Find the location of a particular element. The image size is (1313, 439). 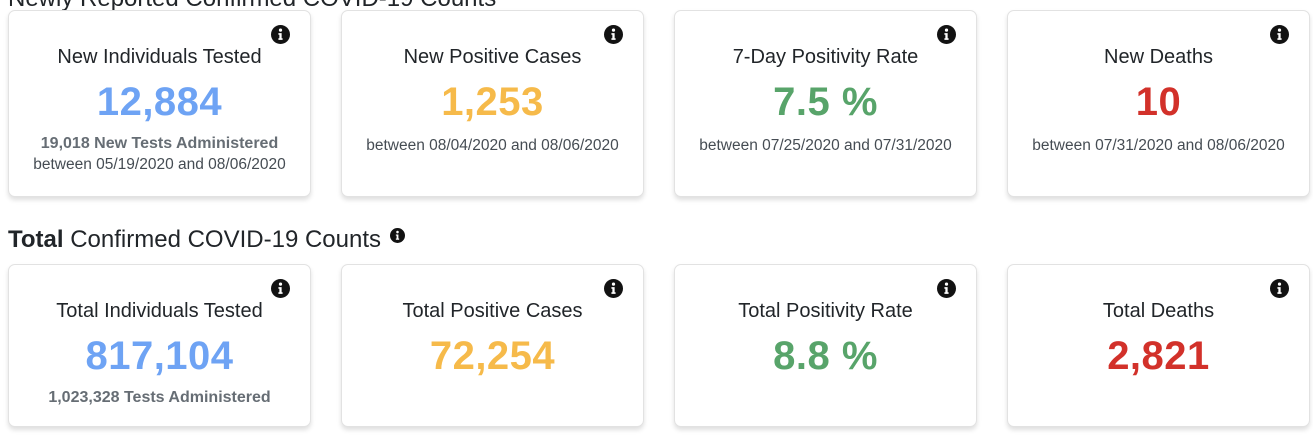

total-section-header: Total Confirmed COVID-19 Counts is located at coordinates (660, 240).